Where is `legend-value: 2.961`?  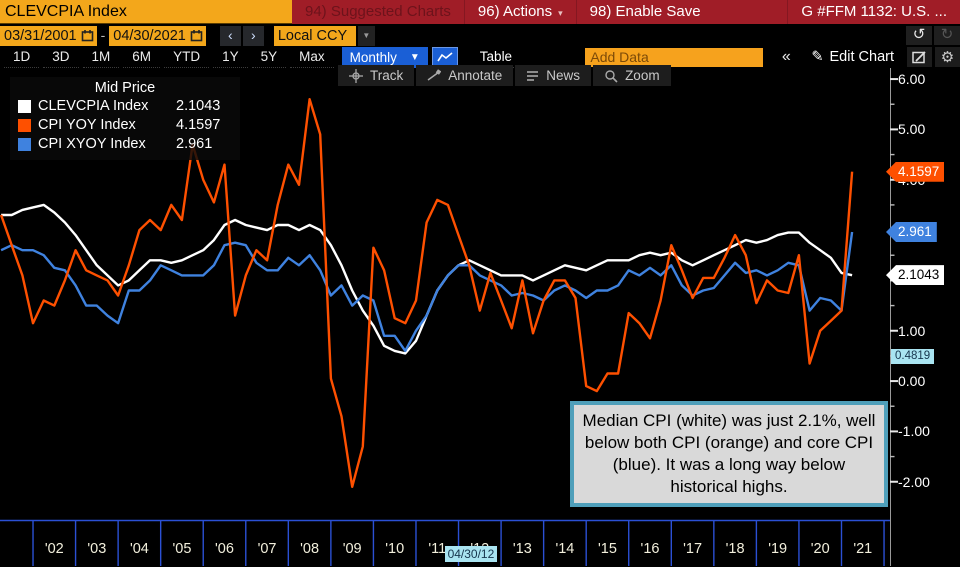
legend-value: 2.961 is located at coordinates (194, 144).